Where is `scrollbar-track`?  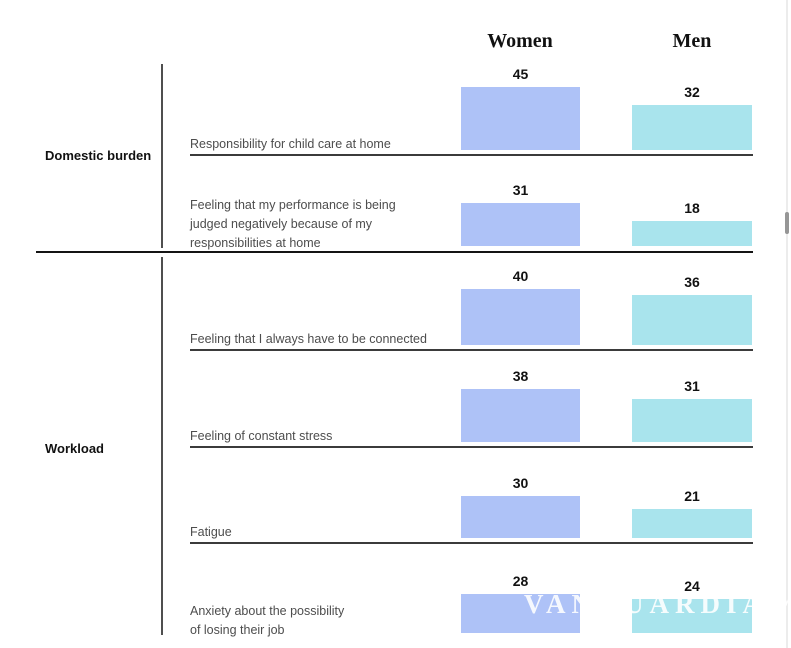
scrollbar-track is located at coordinates (787, 324).